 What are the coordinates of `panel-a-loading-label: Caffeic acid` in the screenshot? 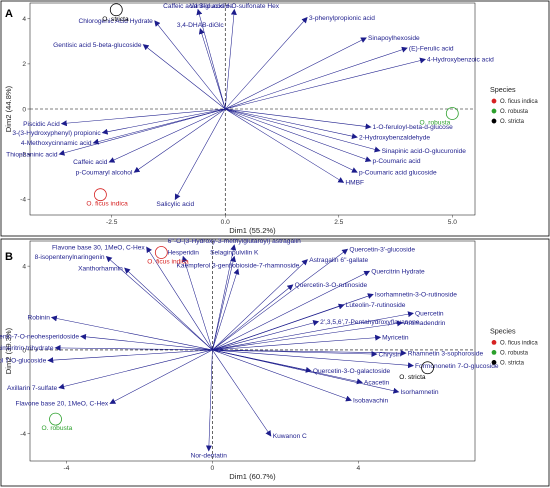 It's located at (90, 162).